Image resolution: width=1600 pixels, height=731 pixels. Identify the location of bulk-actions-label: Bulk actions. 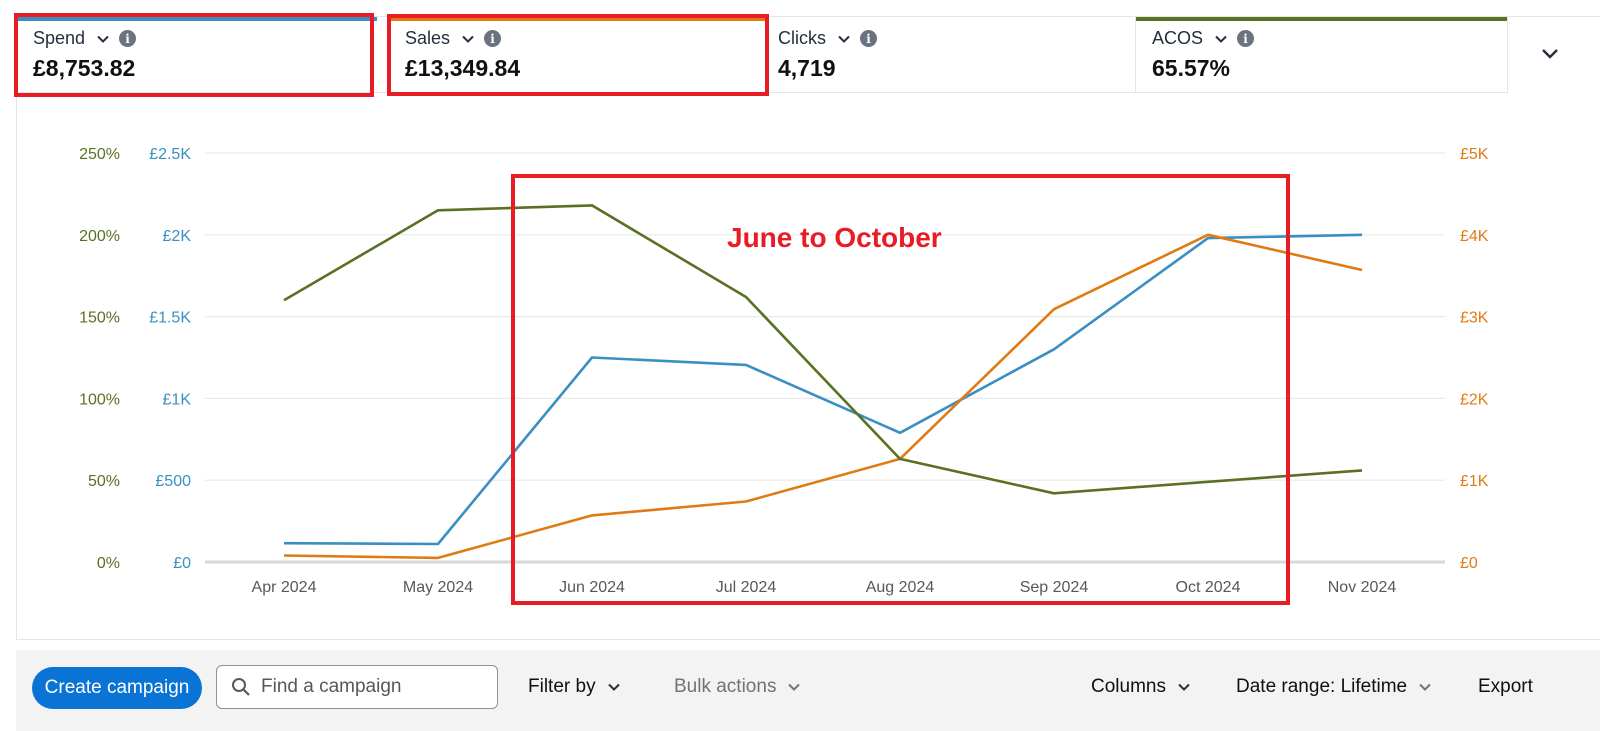
(725, 686).